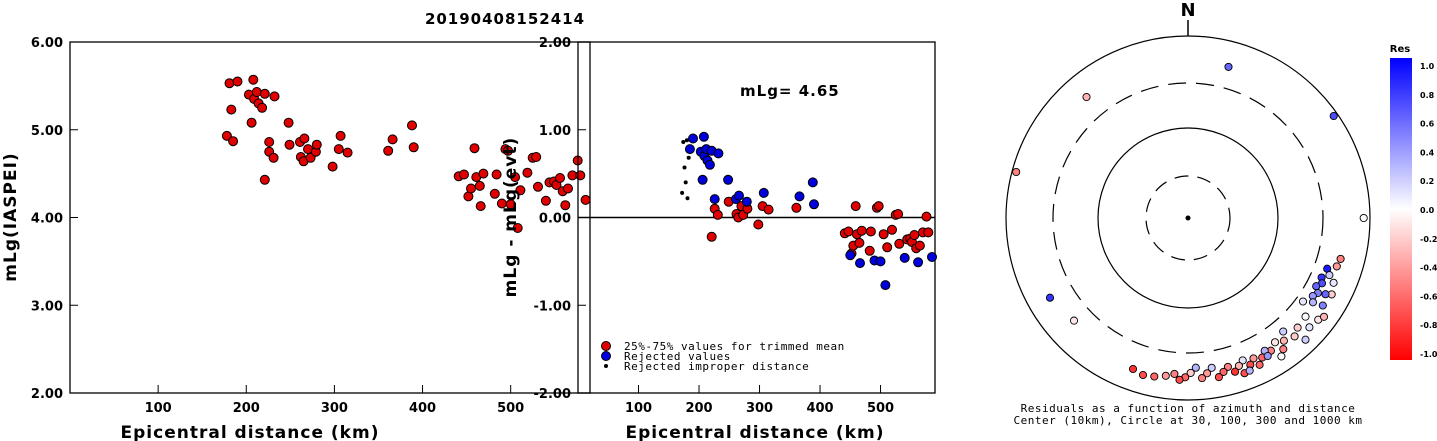  Describe the element at coordinates (677, 356) in the screenshot. I see `legend-label-rejected: Rejected values` at that location.